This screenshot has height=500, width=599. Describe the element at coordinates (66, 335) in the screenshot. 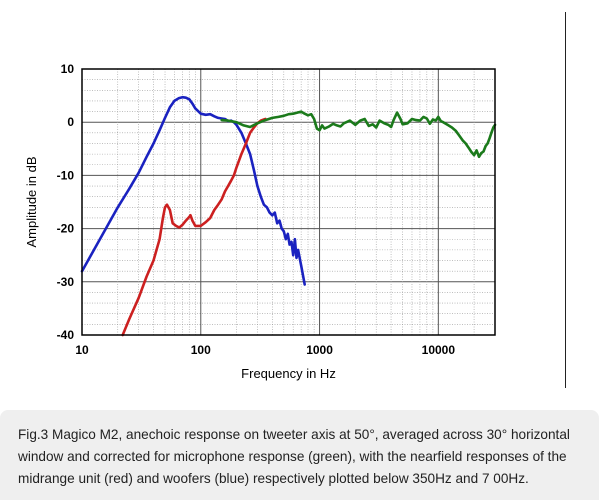

I see `y-tick-label: -40` at that location.